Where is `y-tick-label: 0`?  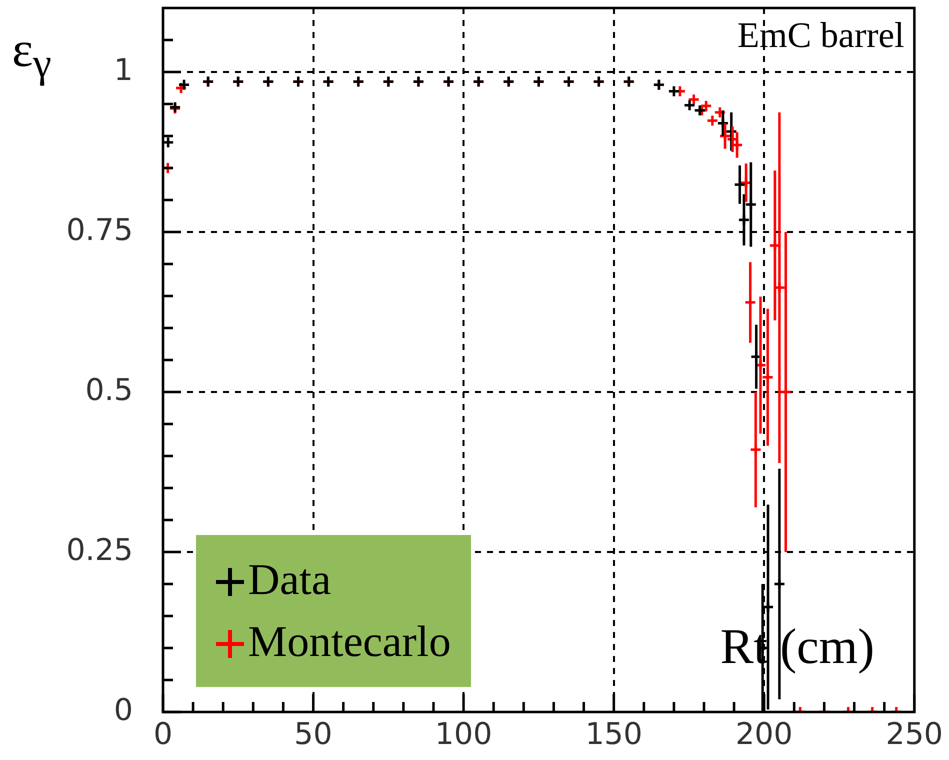 y-tick-label: 0 is located at coordinates (123, 710).